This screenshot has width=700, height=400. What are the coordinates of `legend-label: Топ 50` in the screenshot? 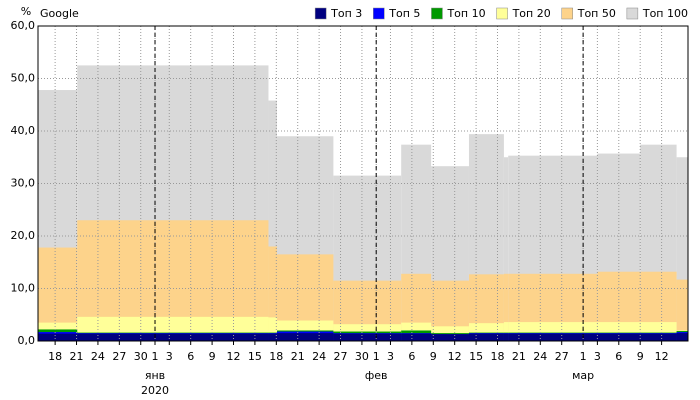 It's located at (596, 13).